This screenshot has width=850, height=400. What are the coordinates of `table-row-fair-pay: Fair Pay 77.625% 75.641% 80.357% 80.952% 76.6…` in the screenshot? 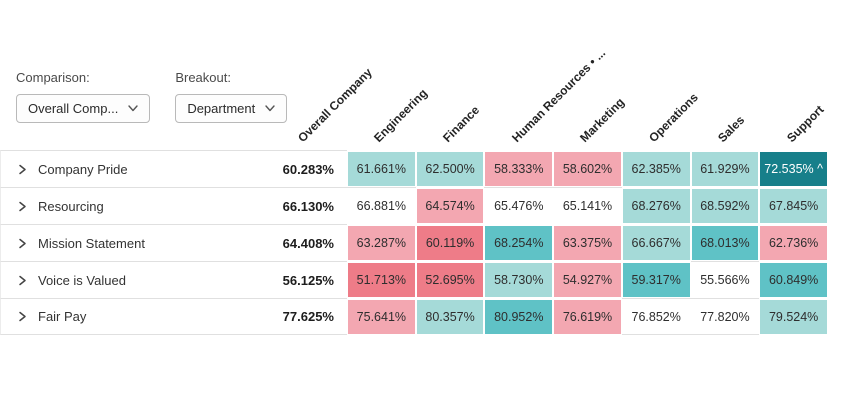 It's located at (414, 316).